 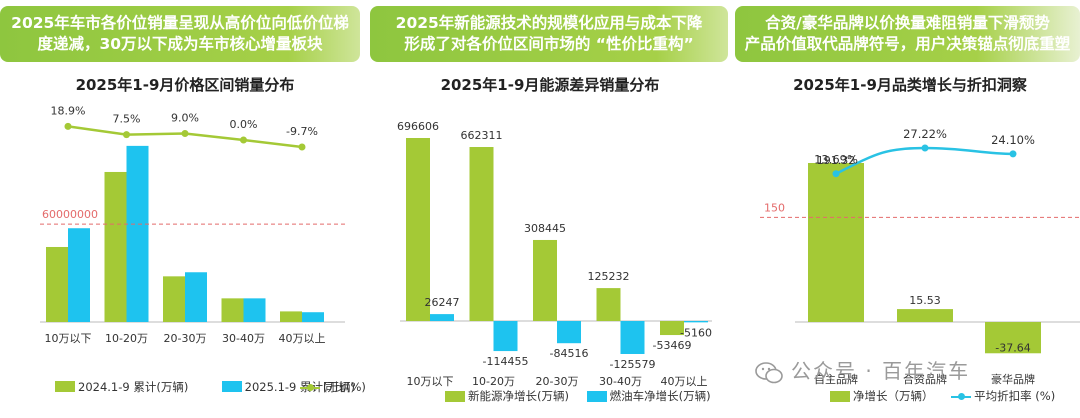 I want to click on data-label-energy: 662311, so click(x=482, y=135).